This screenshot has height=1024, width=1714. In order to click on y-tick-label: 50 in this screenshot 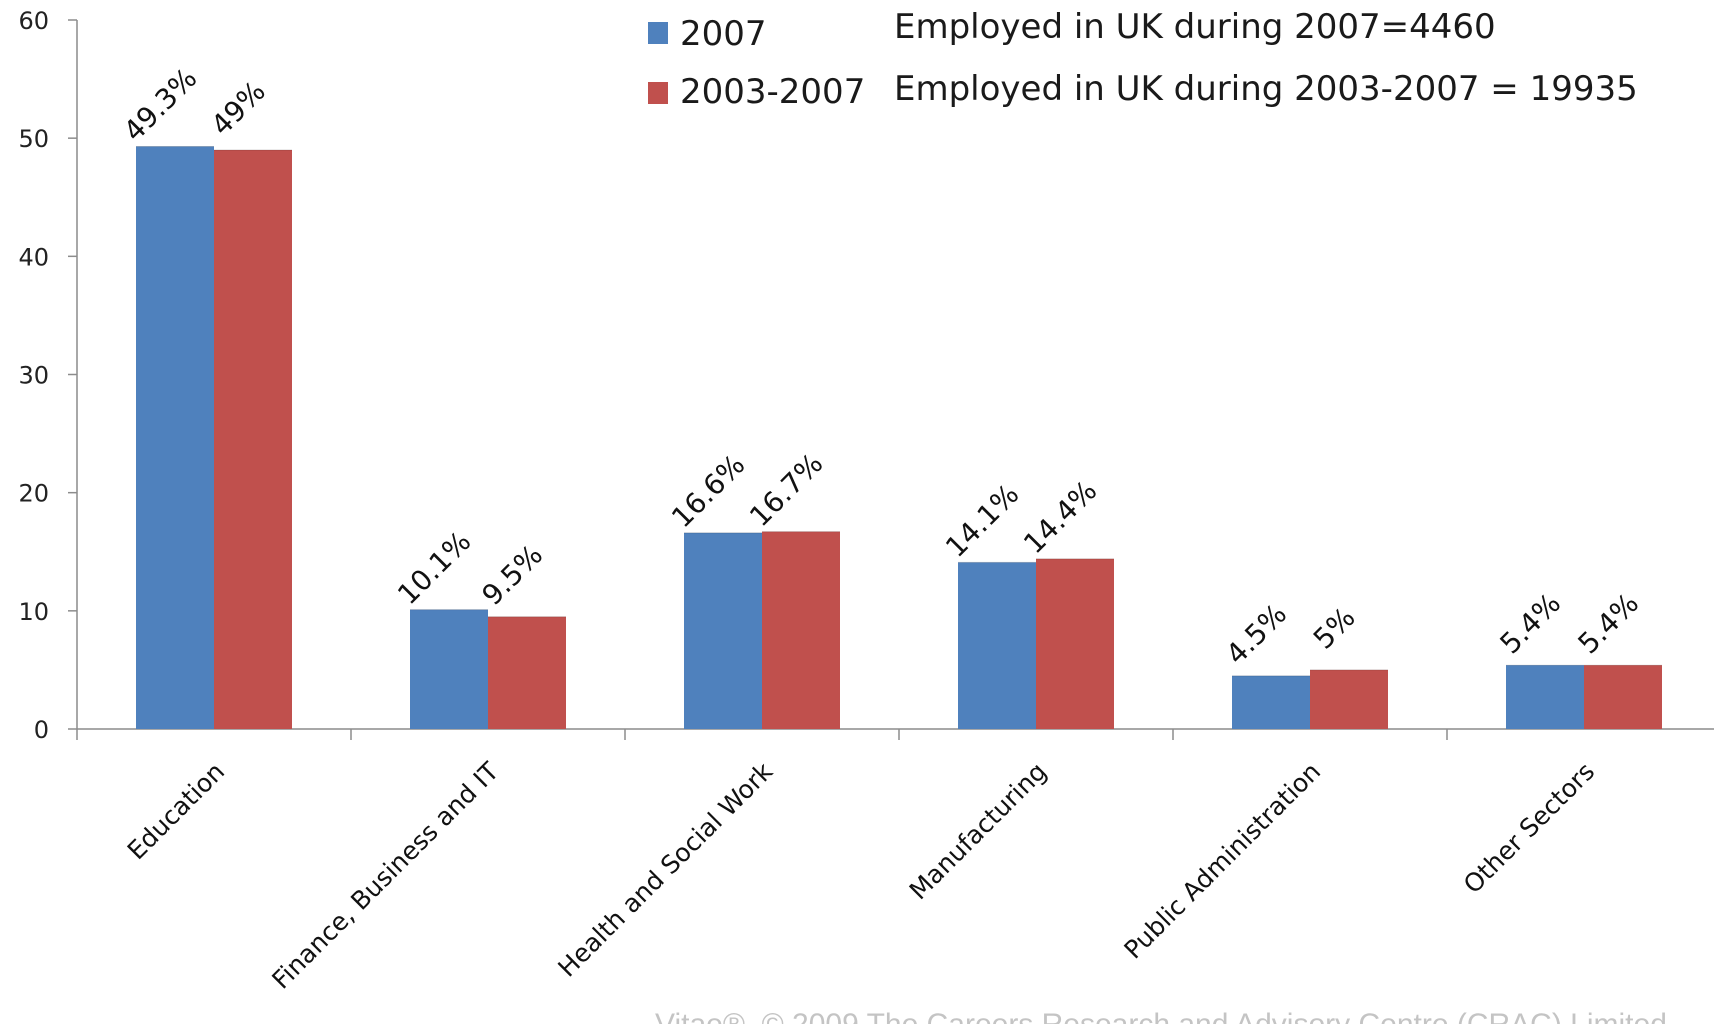, I will do `click(33, 139)`.